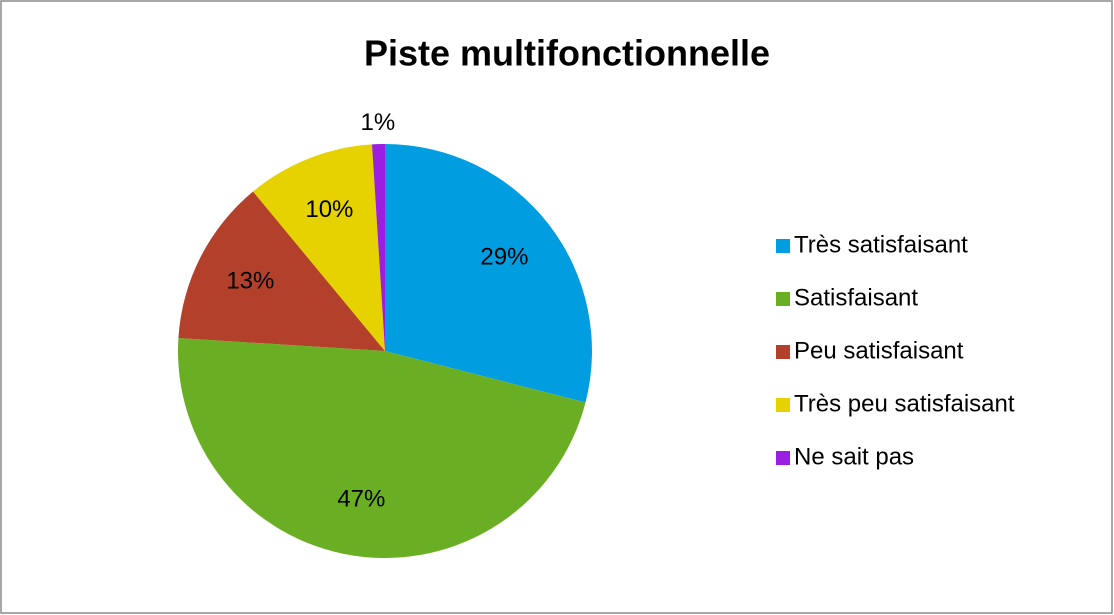 The height and width of the screenshot is (615, 1114). Describe the element at coordinates (904, 403) in the screenshot. I see `legend-label: Très peu satisfaisant` at that location.